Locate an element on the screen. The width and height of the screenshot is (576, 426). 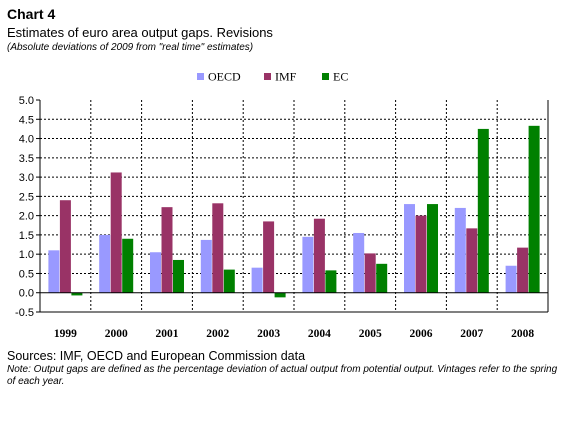
bar-oecd-2008 is located at coordinates (511, 279).